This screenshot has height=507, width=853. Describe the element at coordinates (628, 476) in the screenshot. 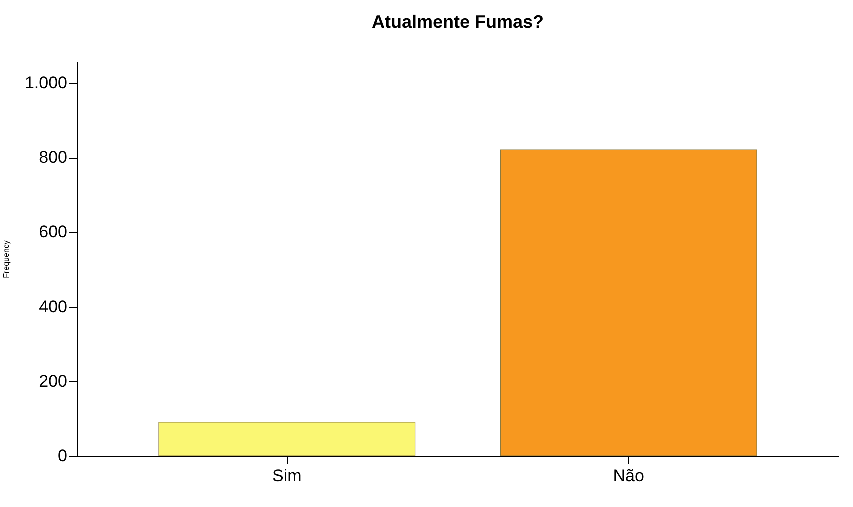

I see `x-tick-label: Não` at that location.